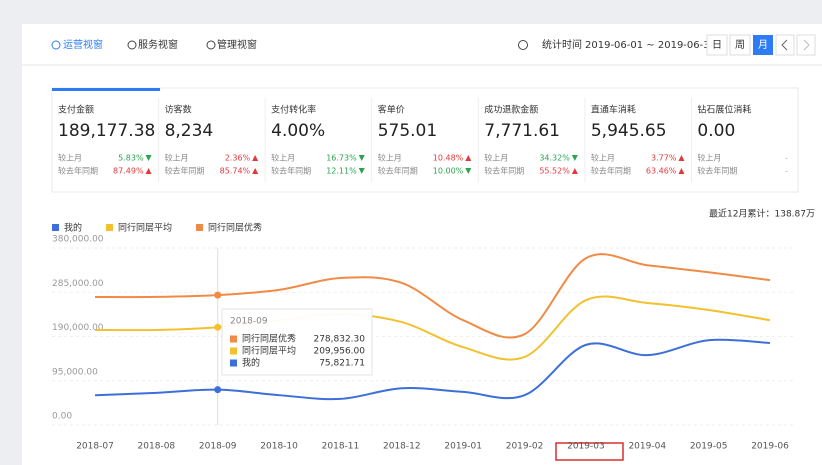 The height and width of the screenshot is (465, 822). What do you see at coordinates (73, 228) in the screenshot?
I see `legend-label: 我的` at bounding box center [73, 228].